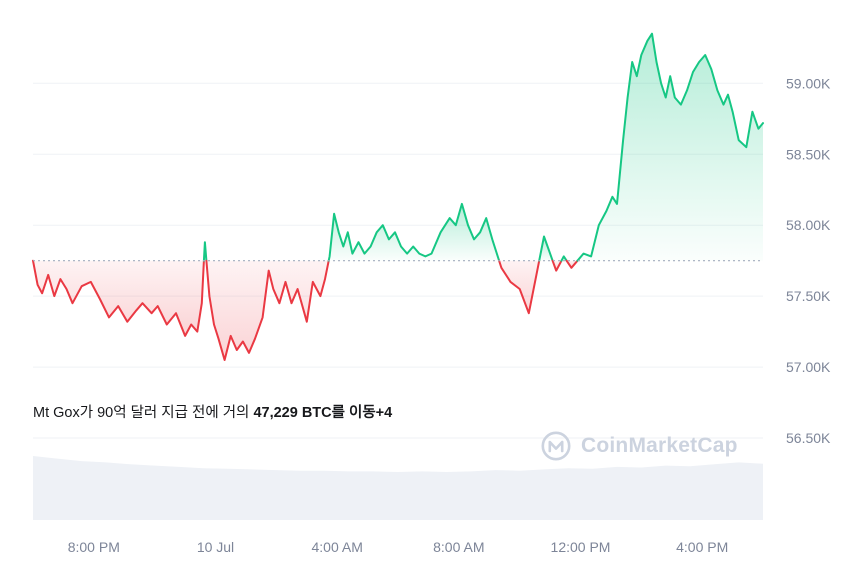  What do you see at coordinates (808, 154) in the screenshot?
I see `y-axis-label: 58.50K` at bounding box center [808, 154].